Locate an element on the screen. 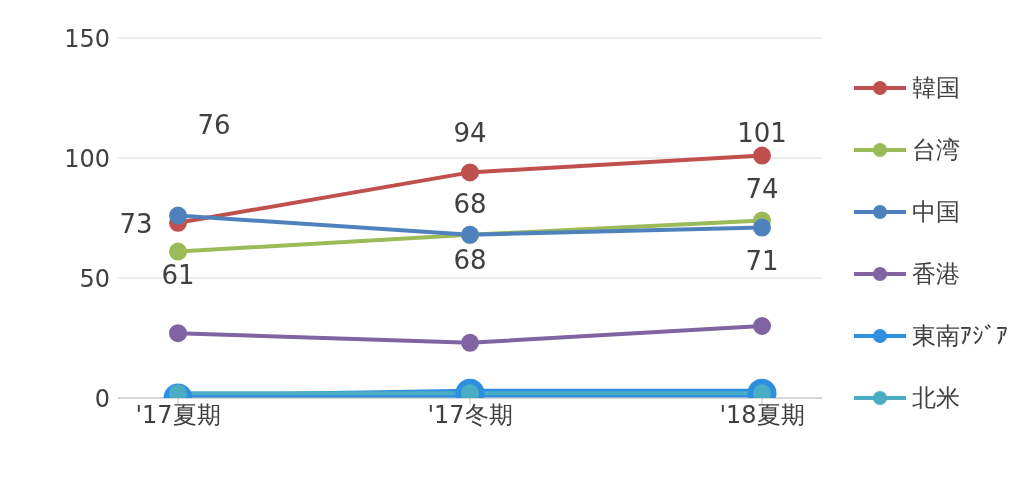  y-tick-label: 150 is located at coordinates (87, 38).